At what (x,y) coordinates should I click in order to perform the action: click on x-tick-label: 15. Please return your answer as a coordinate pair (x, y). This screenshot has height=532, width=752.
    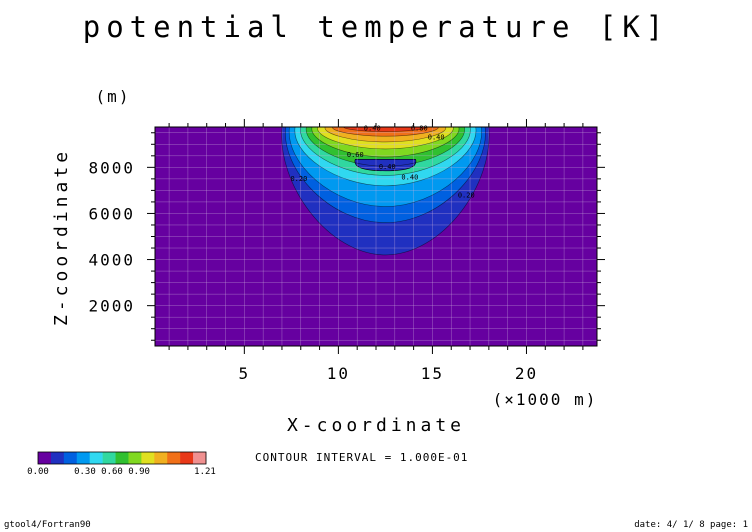
    Looking at the image, I should click on (432, 373).